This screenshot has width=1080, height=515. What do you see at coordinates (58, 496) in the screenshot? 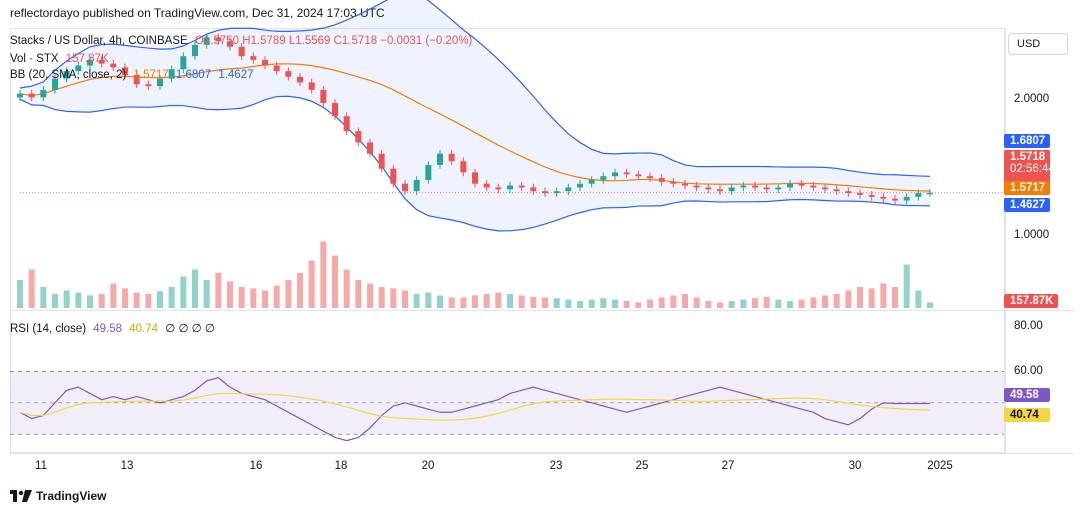
I see `tradingview-logo: TradingView` at bounding box center [58, 496].